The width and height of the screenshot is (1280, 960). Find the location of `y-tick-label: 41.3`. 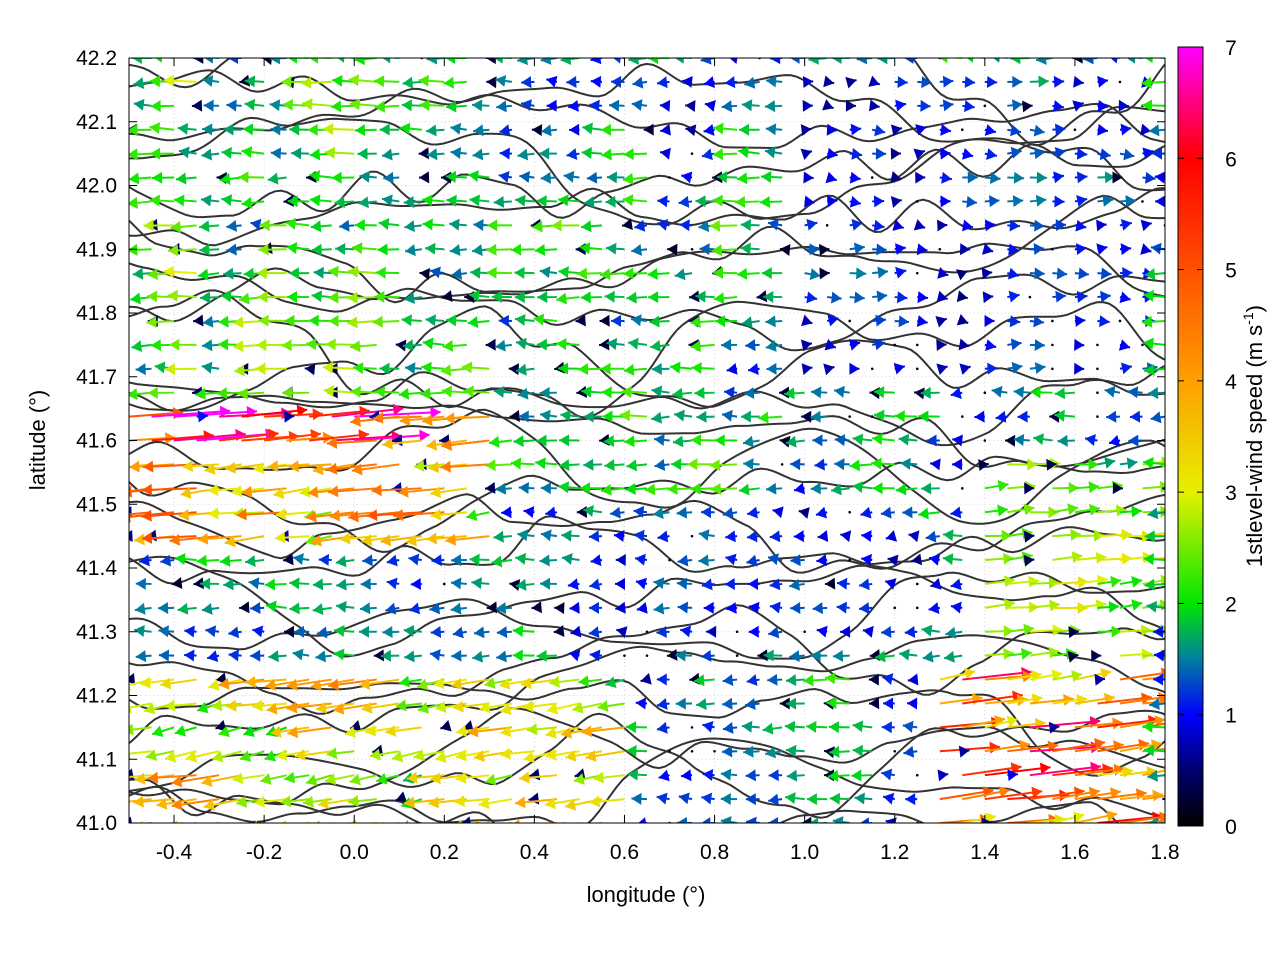

y-tick-label: 41.3 is located at coordinates (96, 632).